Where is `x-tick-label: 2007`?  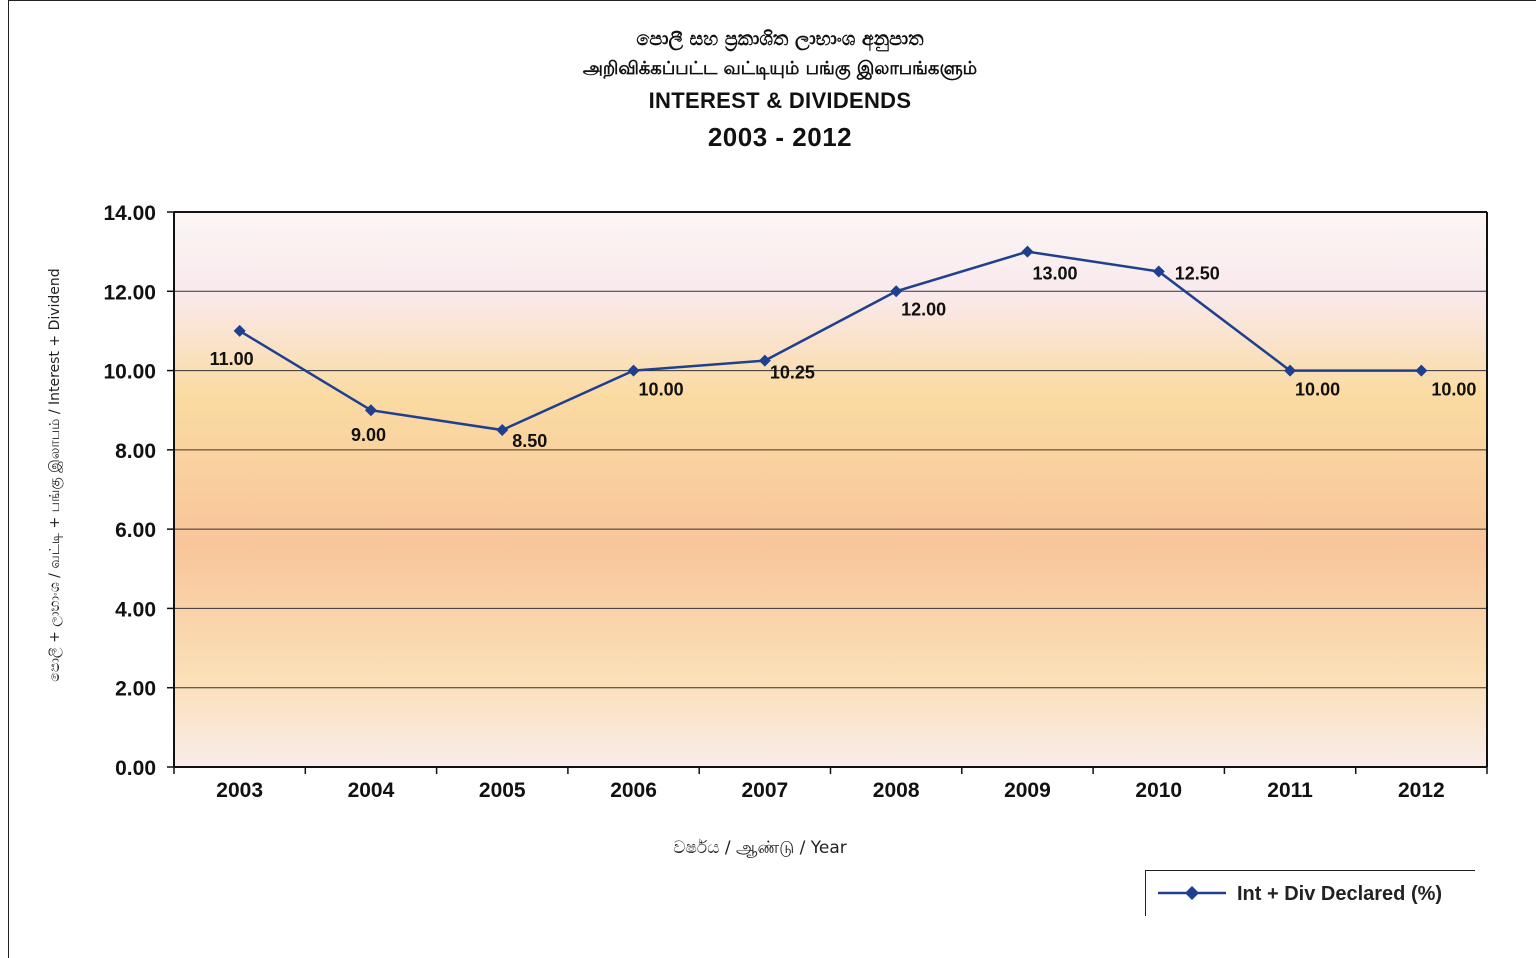
x-tick-label: 2007 is located at coordinates (764, 790).